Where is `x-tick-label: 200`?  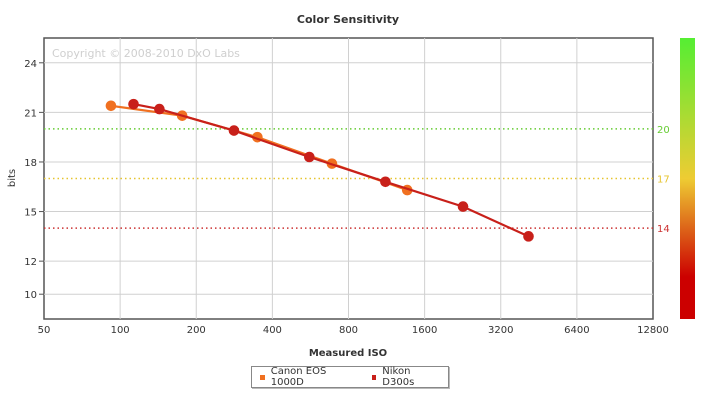 x-tick-label: 200 is located at coordinates (196, 330).